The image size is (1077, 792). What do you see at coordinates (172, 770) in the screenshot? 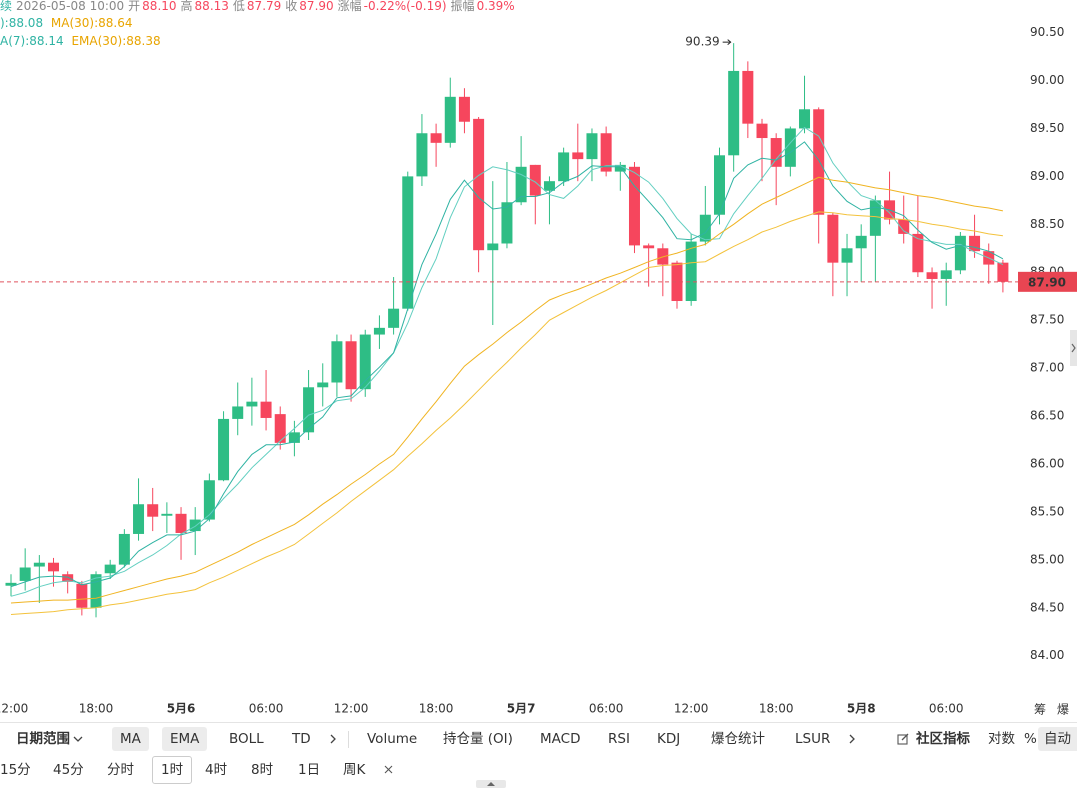
I see `interval-button: 1时` at bounding box center [172, 770].